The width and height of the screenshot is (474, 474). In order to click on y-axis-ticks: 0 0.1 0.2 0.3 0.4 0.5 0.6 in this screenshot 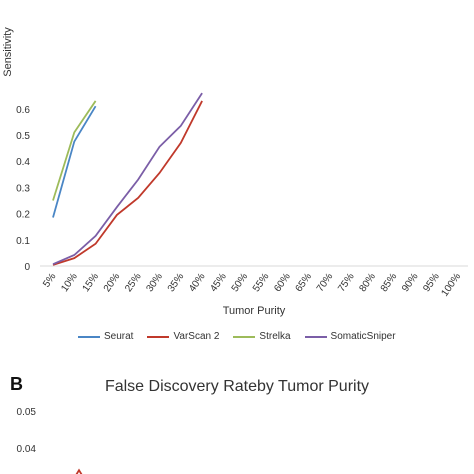, I will do `click(23, 189)`.